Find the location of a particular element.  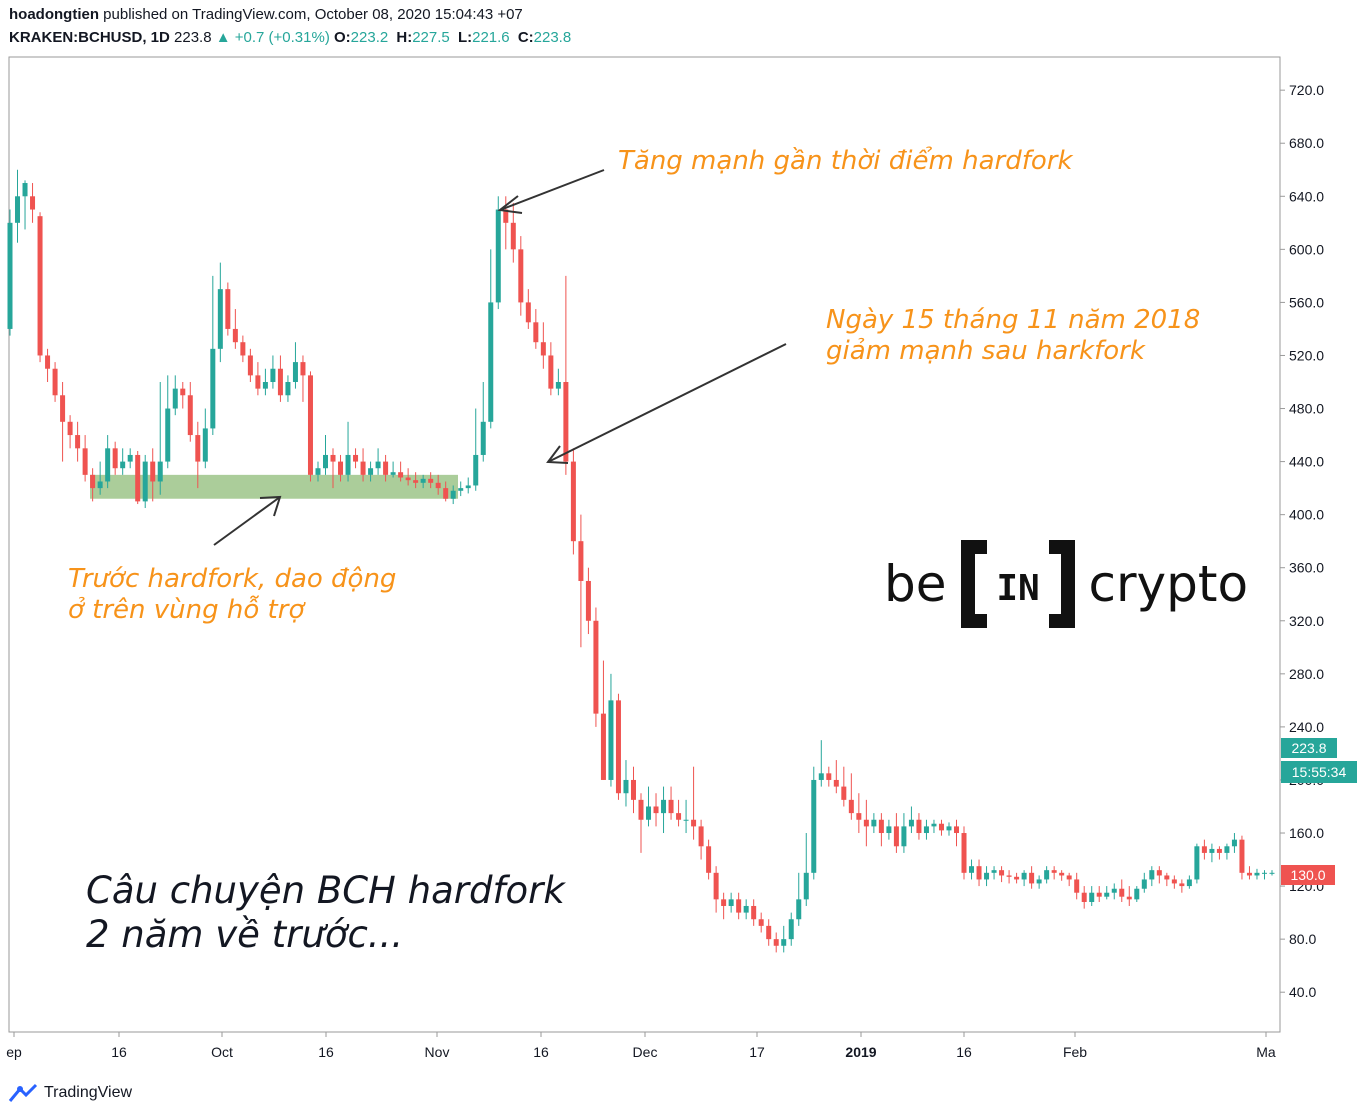

author-name: hoadongtien is located at coordinates (54, 14).